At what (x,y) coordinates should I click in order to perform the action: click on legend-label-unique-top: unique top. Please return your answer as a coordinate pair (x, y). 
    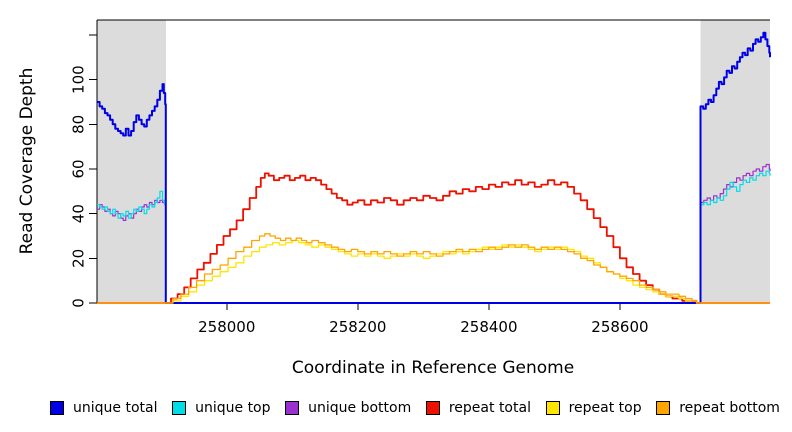
    Looking at the image, I should click on (233, 408).